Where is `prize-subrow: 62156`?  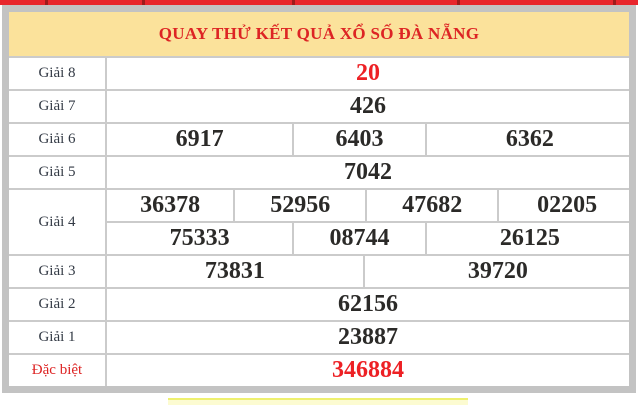 prize-subrow: 62156 is located at coordinates (368, 304).